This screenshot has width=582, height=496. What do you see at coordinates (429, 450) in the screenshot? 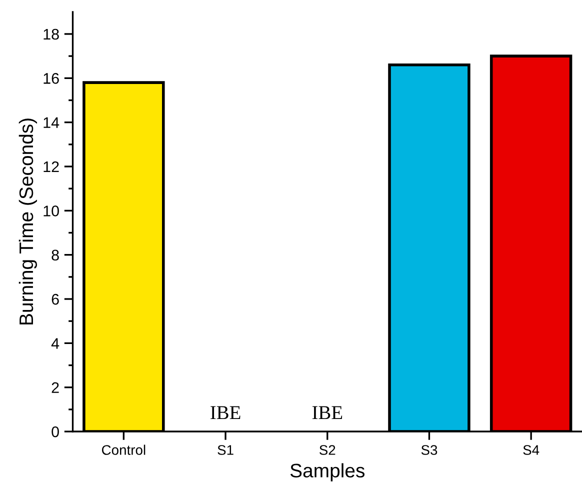
I see `x-tick-label: S3` at bounding box center [429, 450].